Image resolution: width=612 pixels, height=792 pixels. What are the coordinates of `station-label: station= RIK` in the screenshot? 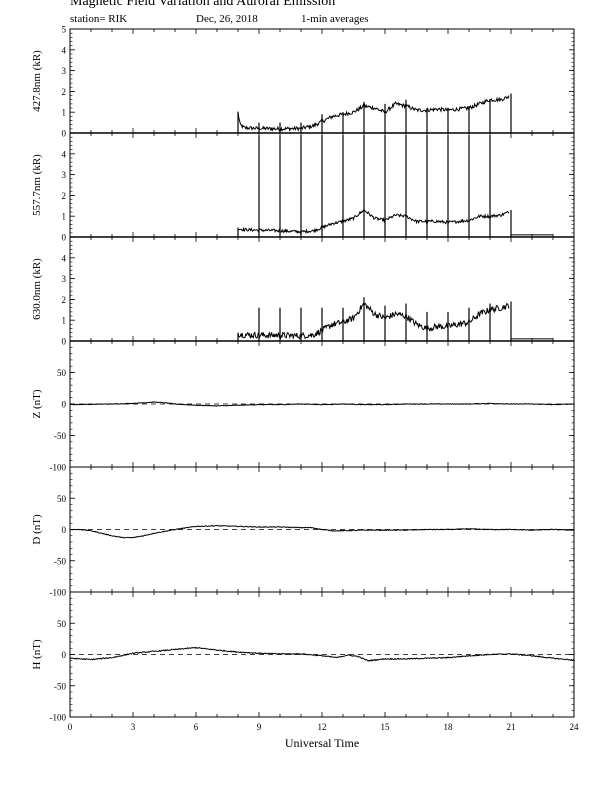 It's located at (99, 19).